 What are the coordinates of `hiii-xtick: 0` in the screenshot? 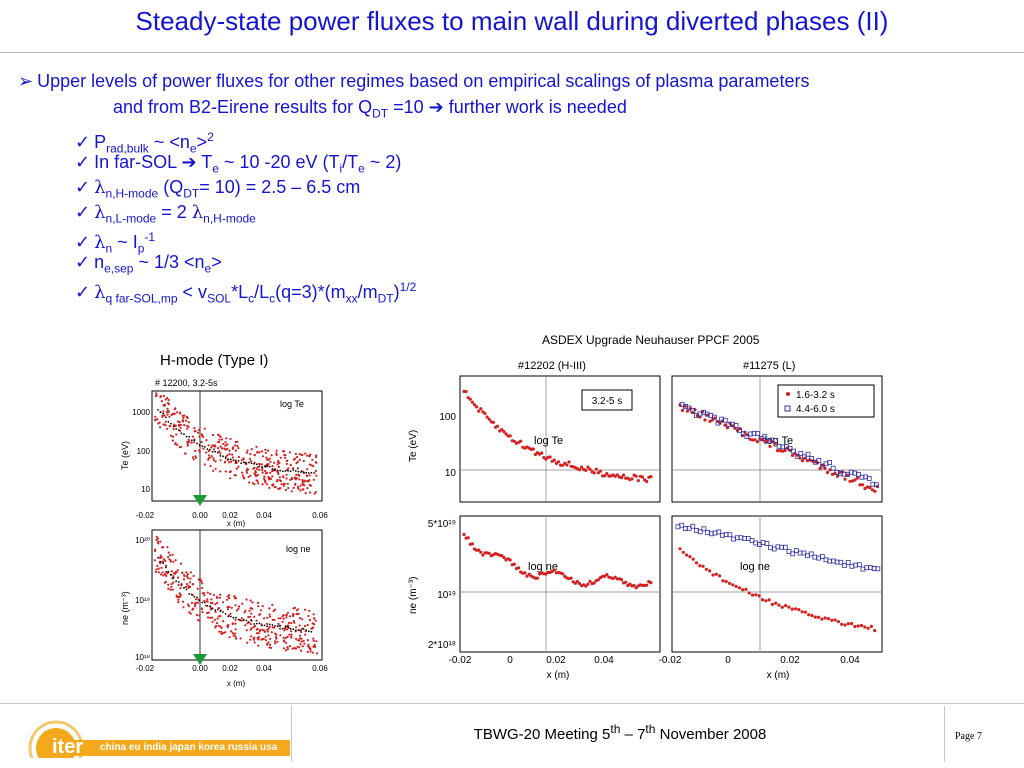 It's located at (510, 660).